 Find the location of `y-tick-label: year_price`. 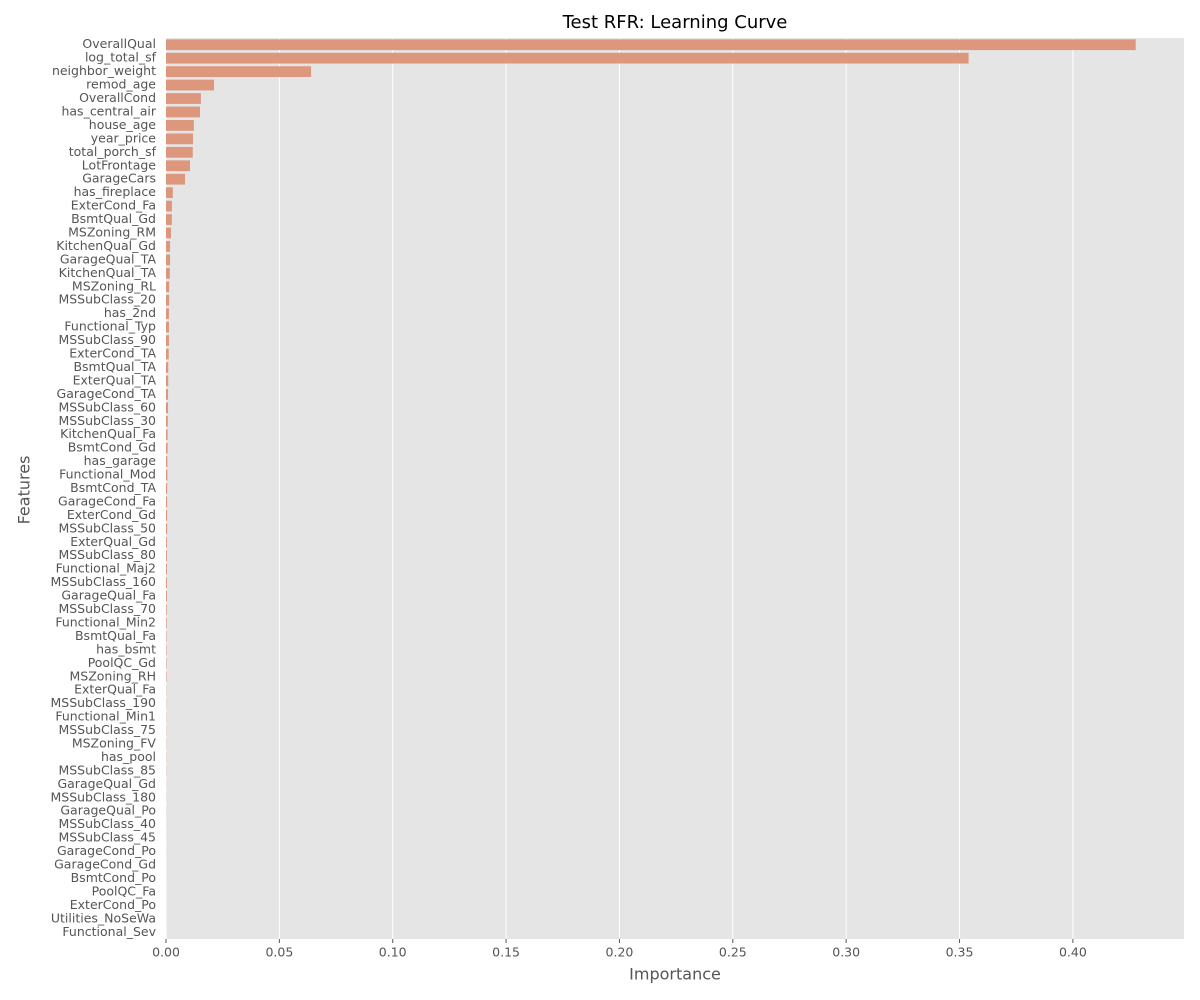

y-tick-label: year_price is located at coordinates (124, 137).